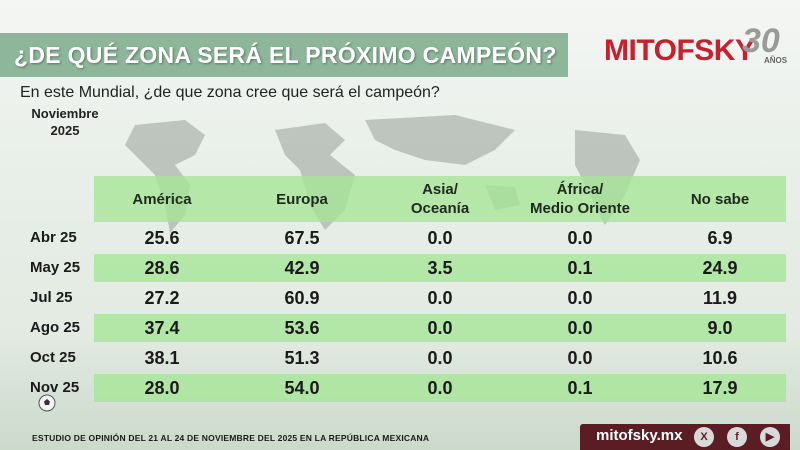  Describe the element at coordinates (162, 358) in the screenshot. I see `table-cell: 38.1` at that location.